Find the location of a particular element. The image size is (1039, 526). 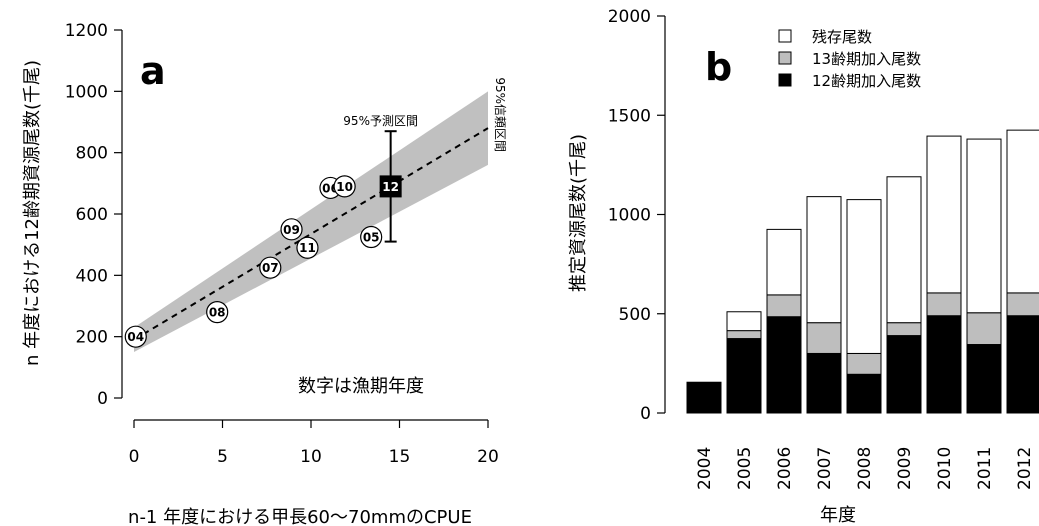

point-label: 10 is located at coordinates (344, 187).